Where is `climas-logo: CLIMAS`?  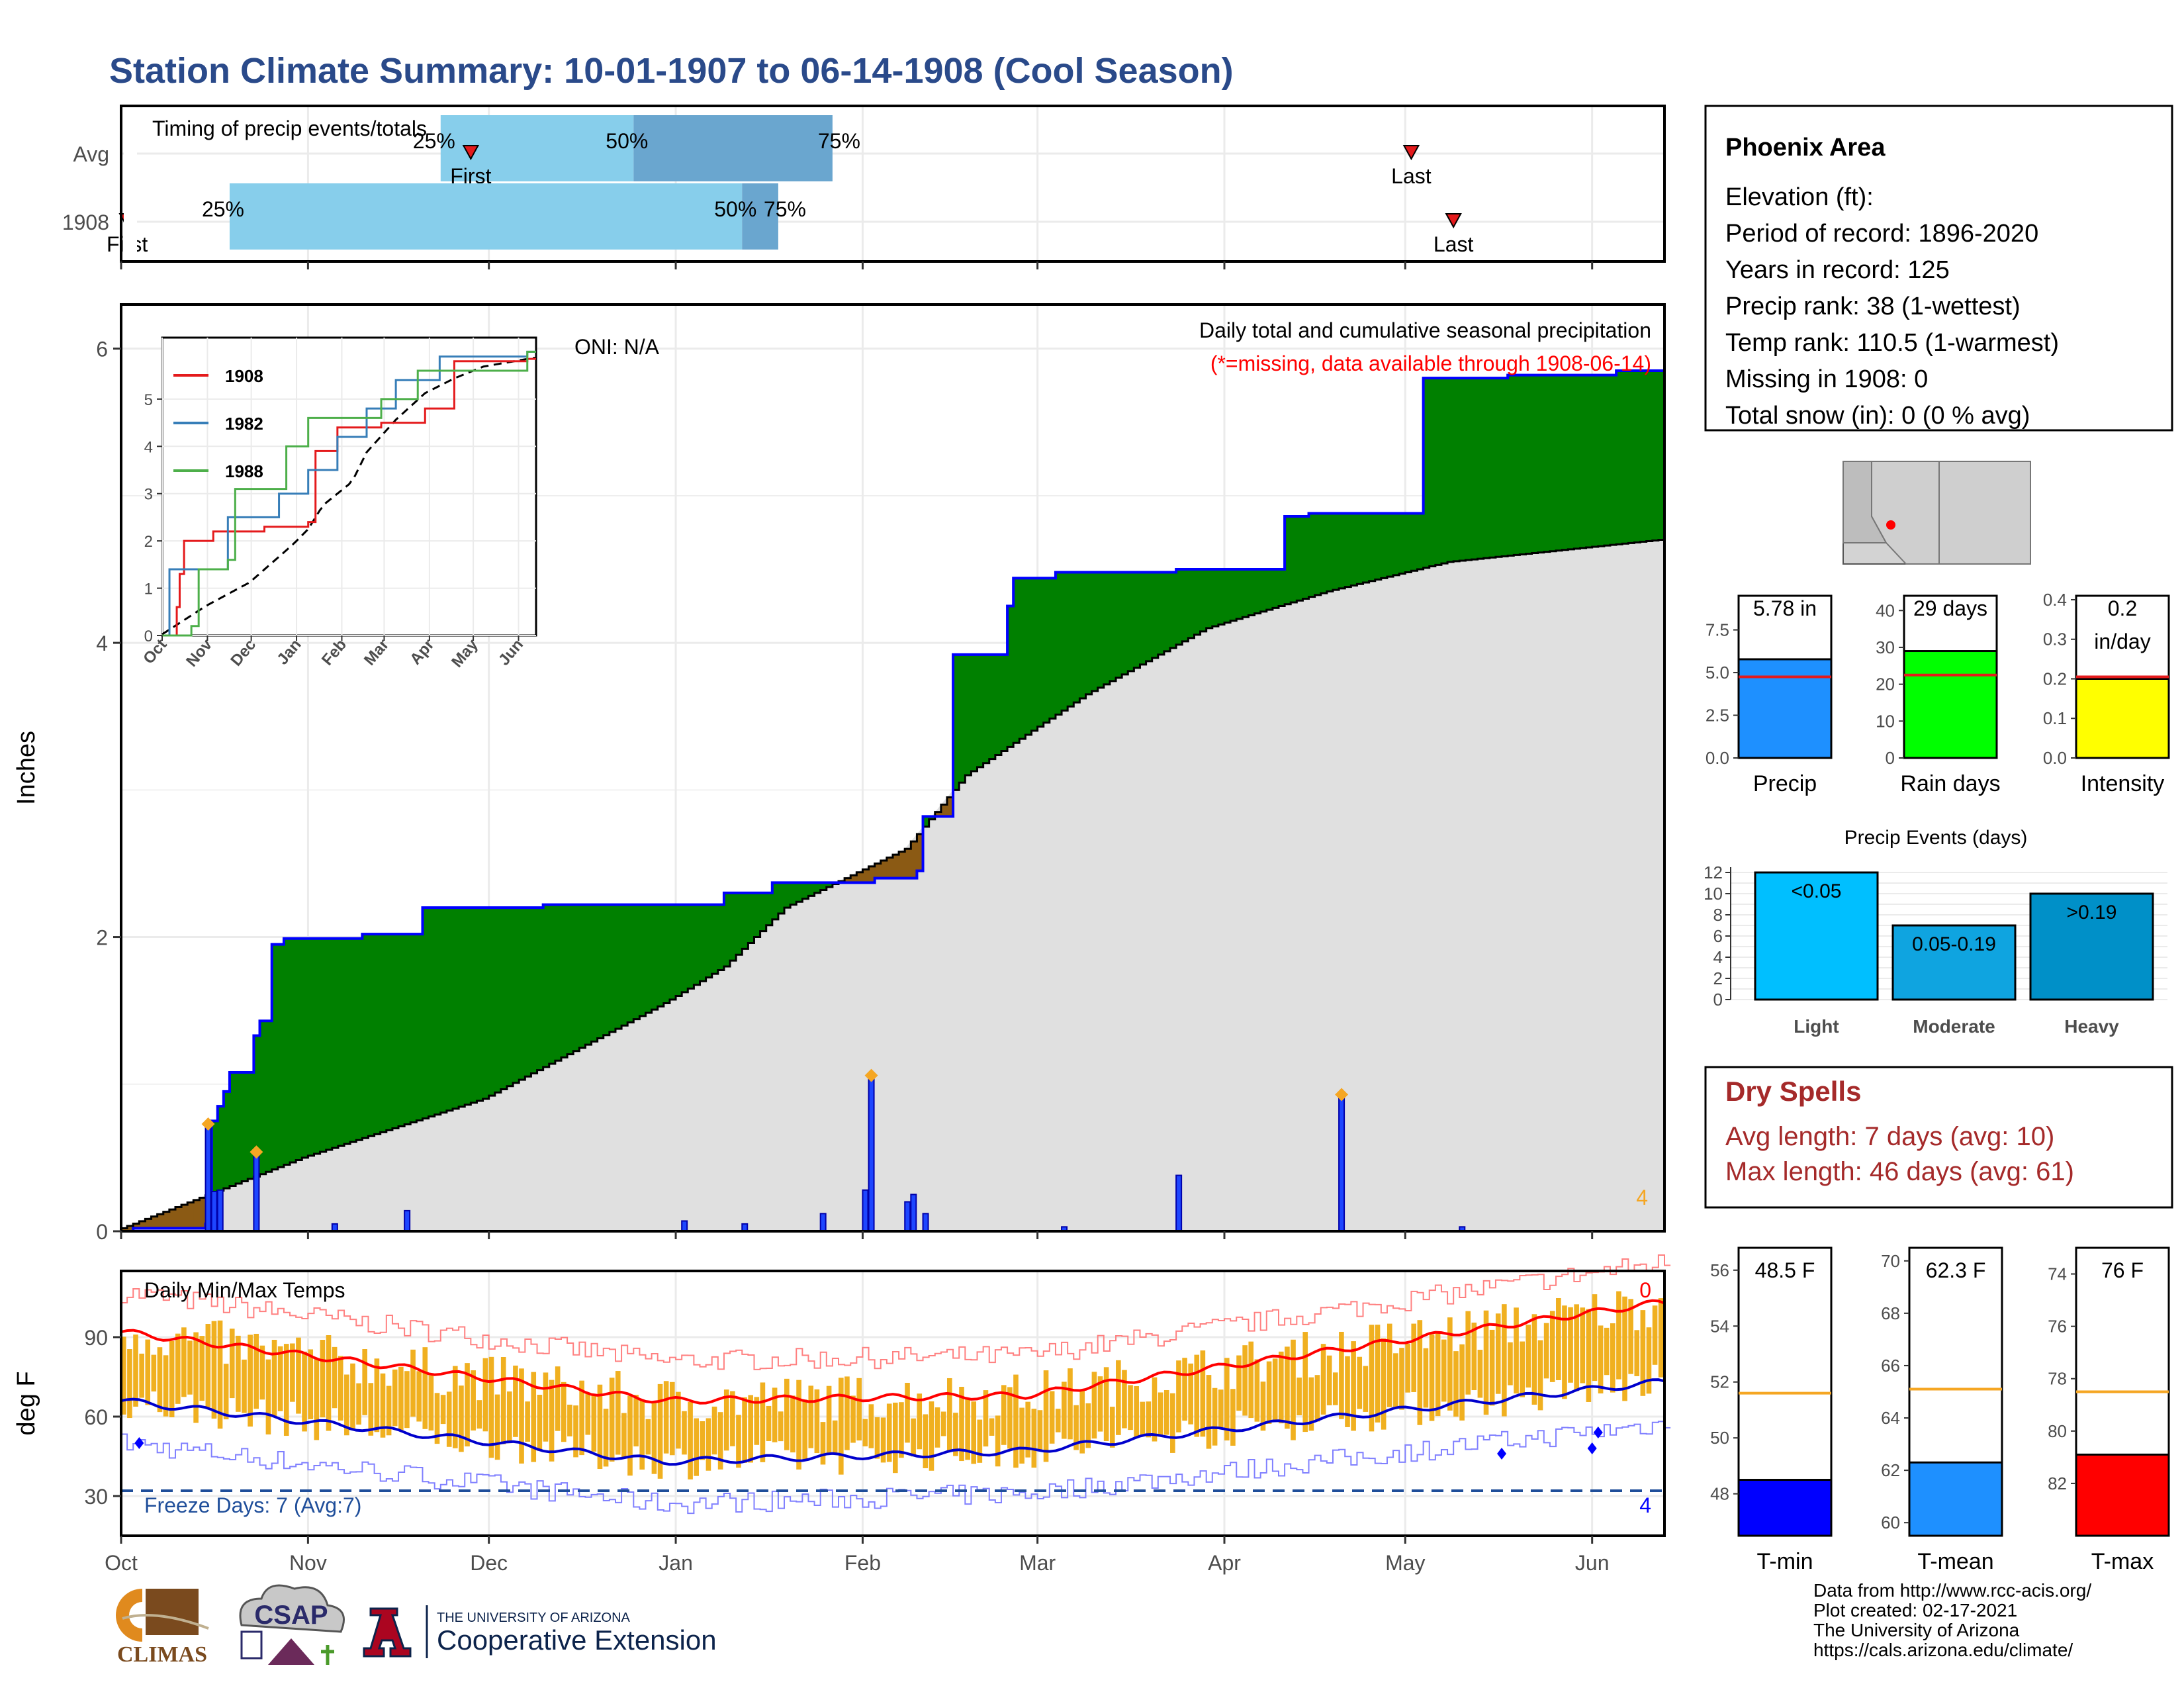 climas-logo: CLIMAS is located at coordinates (163, 1626).